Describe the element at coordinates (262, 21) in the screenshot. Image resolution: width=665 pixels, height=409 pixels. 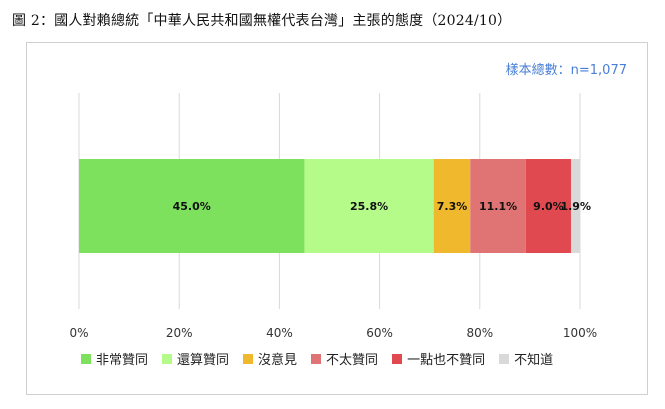
I see `figure-title: 圖 2：國人對賴總統「中華人民共和國無權代表台灣」主張的態度（2024/10）` at that location.